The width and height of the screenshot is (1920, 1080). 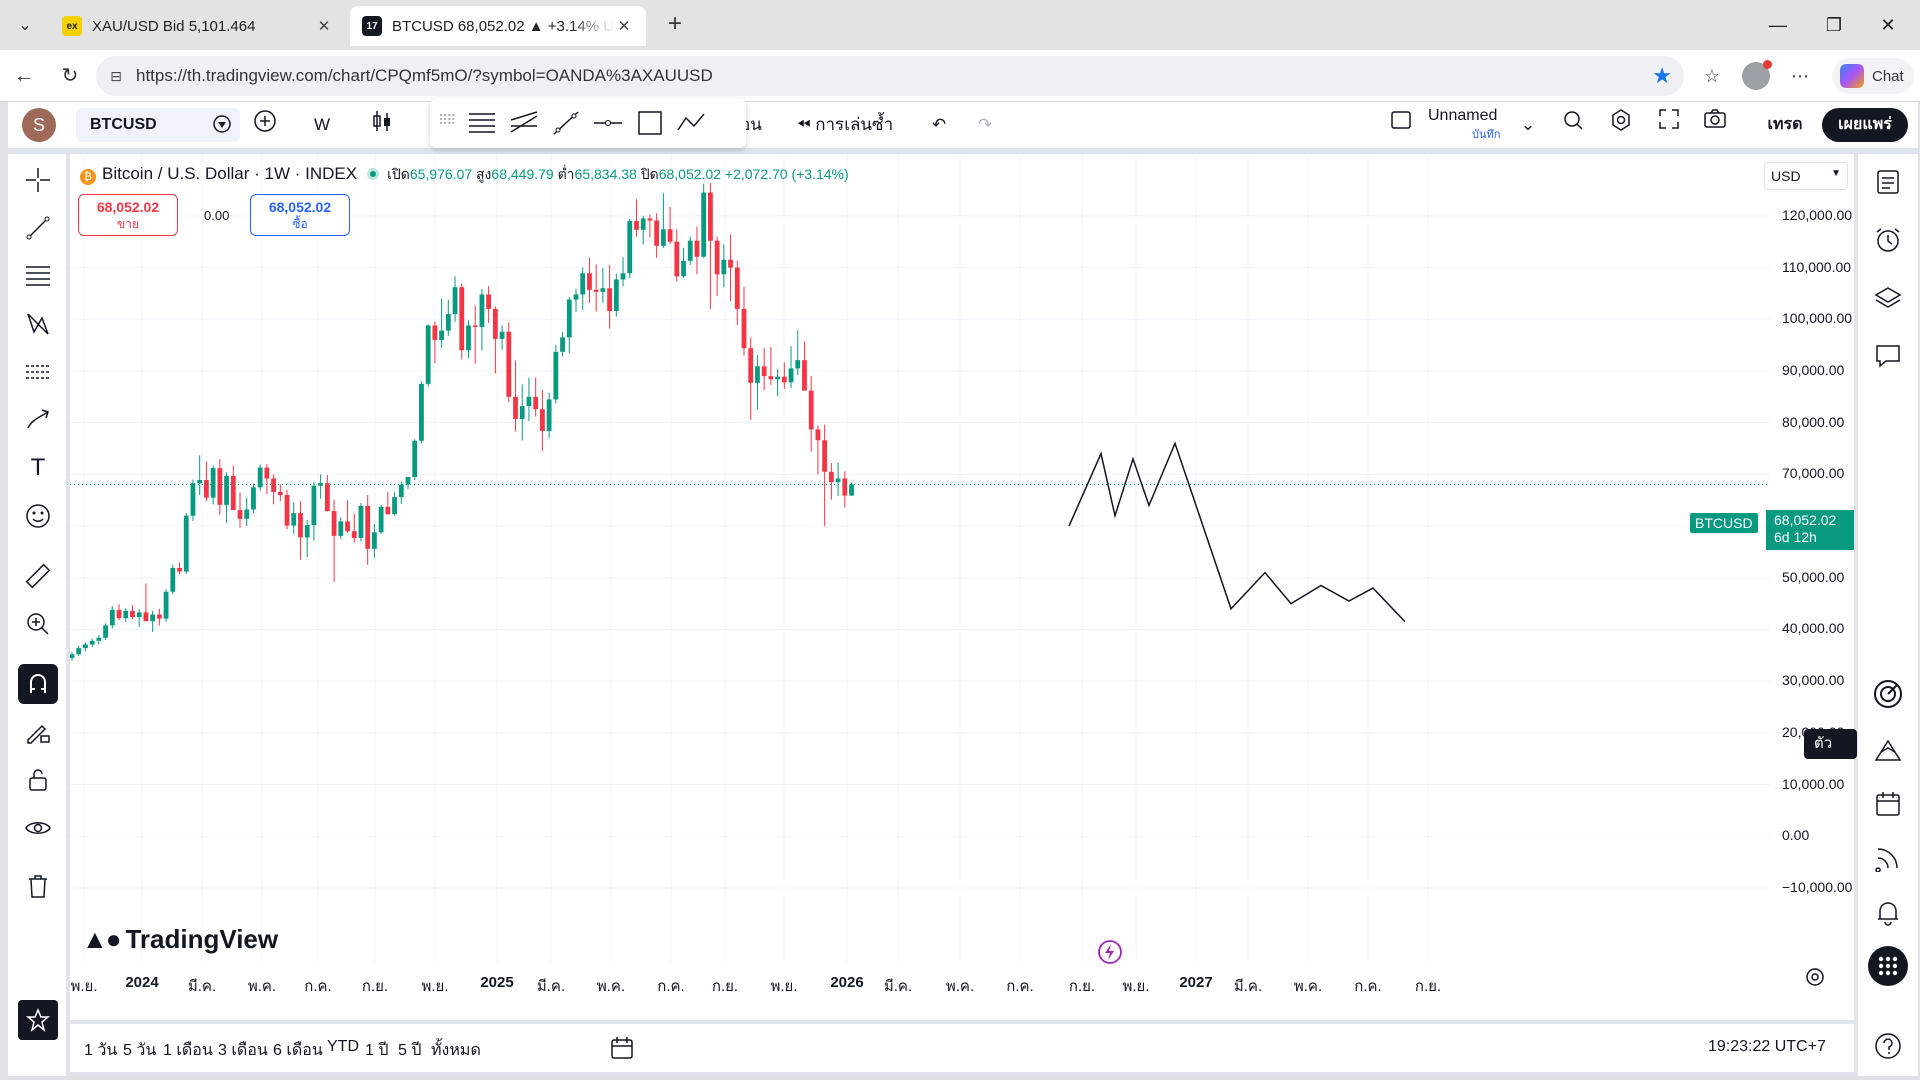 I want to click on text-tool-icon: T, so click(x=38, y=467).